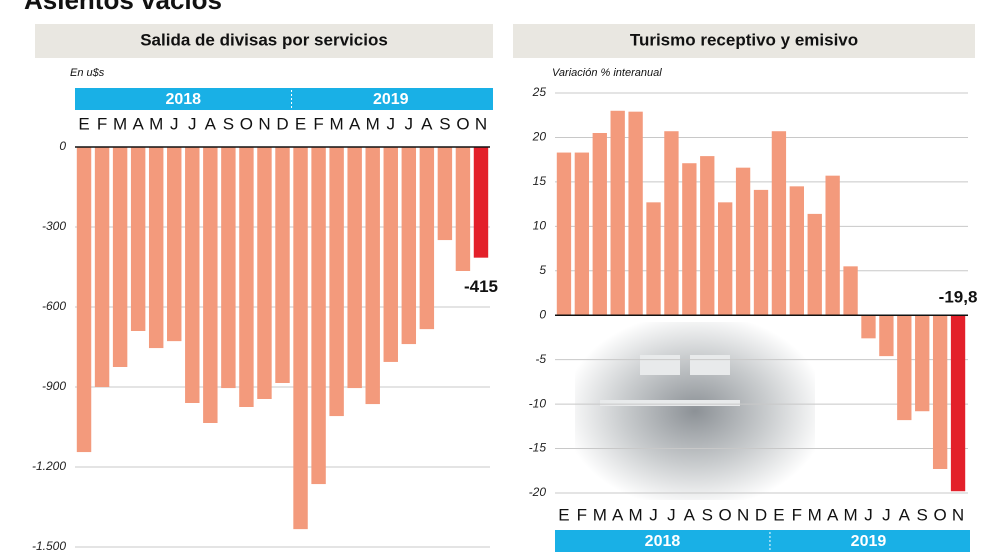 The width and height of the screenshot is (992, 558). What do you see at coordinates (958, 297) in the screenshot?
I see `value-label: -19,8` at bounding box center [958, 297].